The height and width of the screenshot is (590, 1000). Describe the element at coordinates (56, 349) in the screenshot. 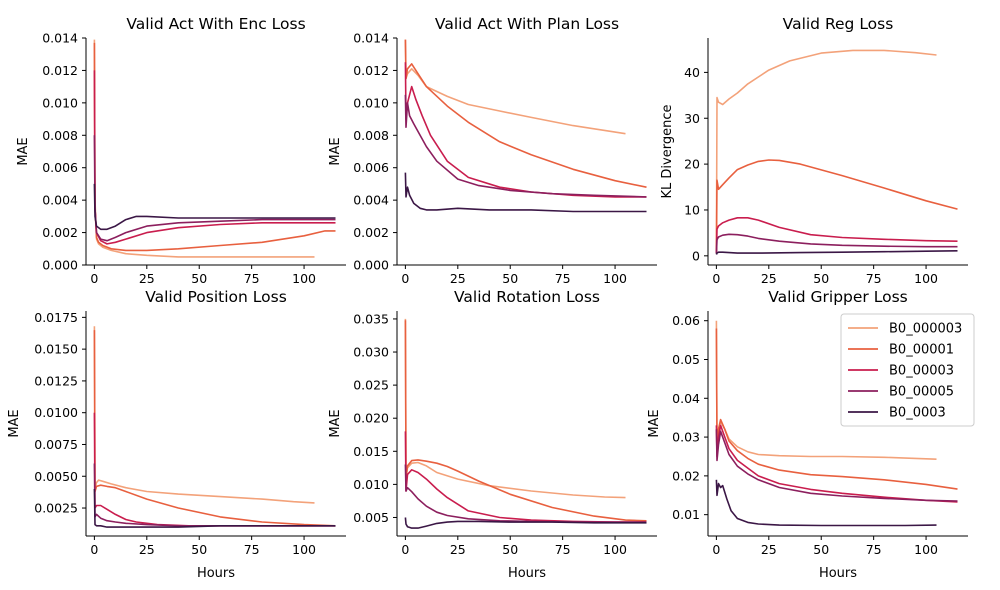

I see `y-tick-label: 0.0150` at that location.